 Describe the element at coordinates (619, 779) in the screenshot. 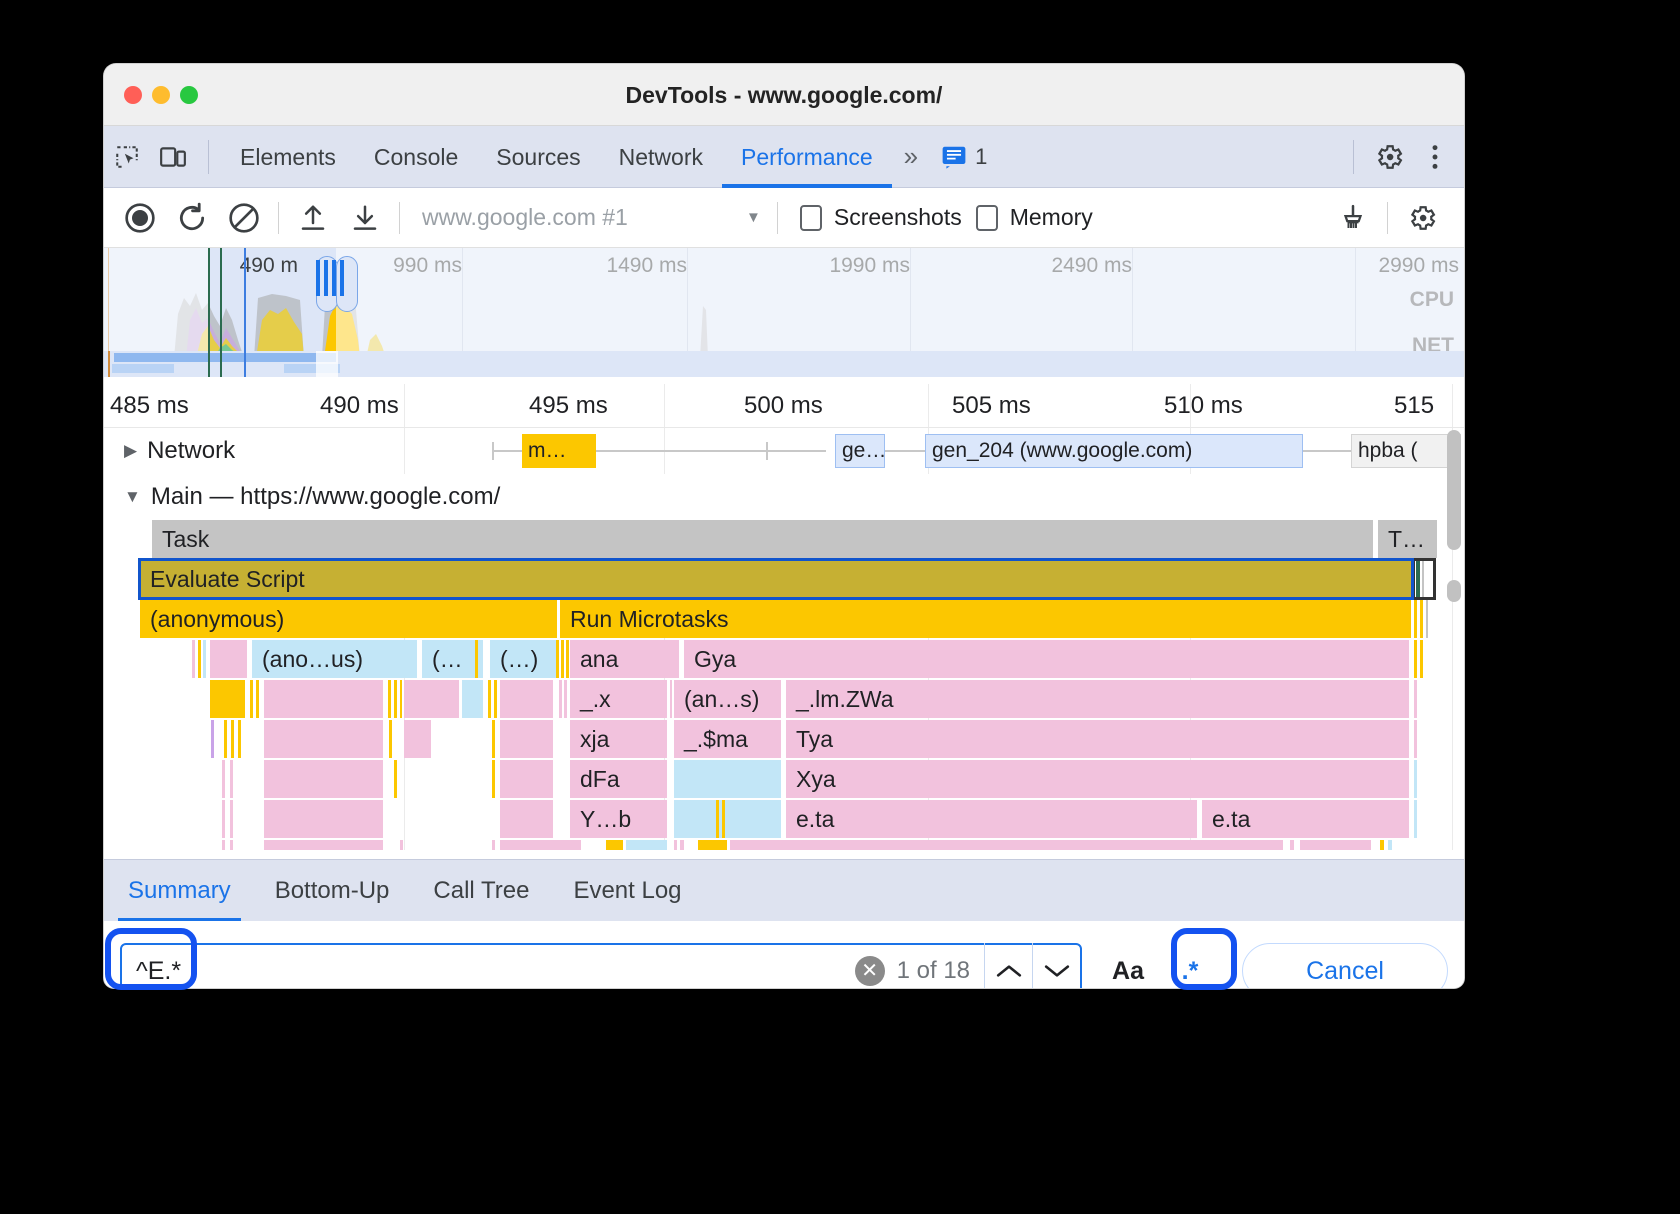

I see `flame-bar: dFa` at that location.